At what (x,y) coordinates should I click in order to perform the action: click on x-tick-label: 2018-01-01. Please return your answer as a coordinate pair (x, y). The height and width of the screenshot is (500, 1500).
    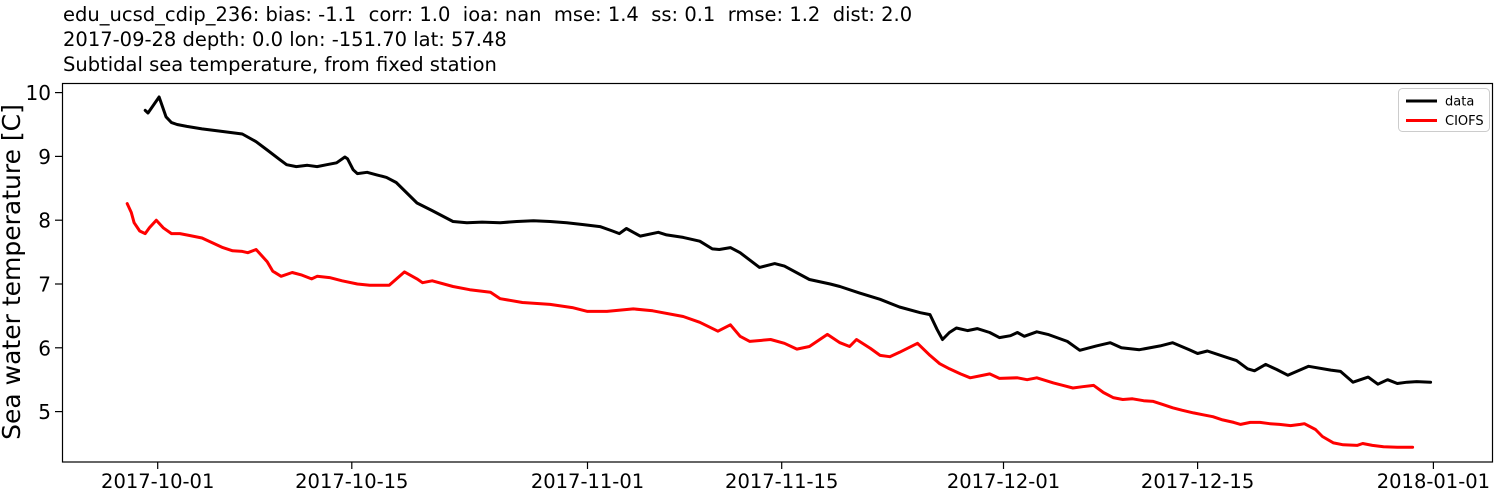
    Looking at the image, I should click on (1433, 481).